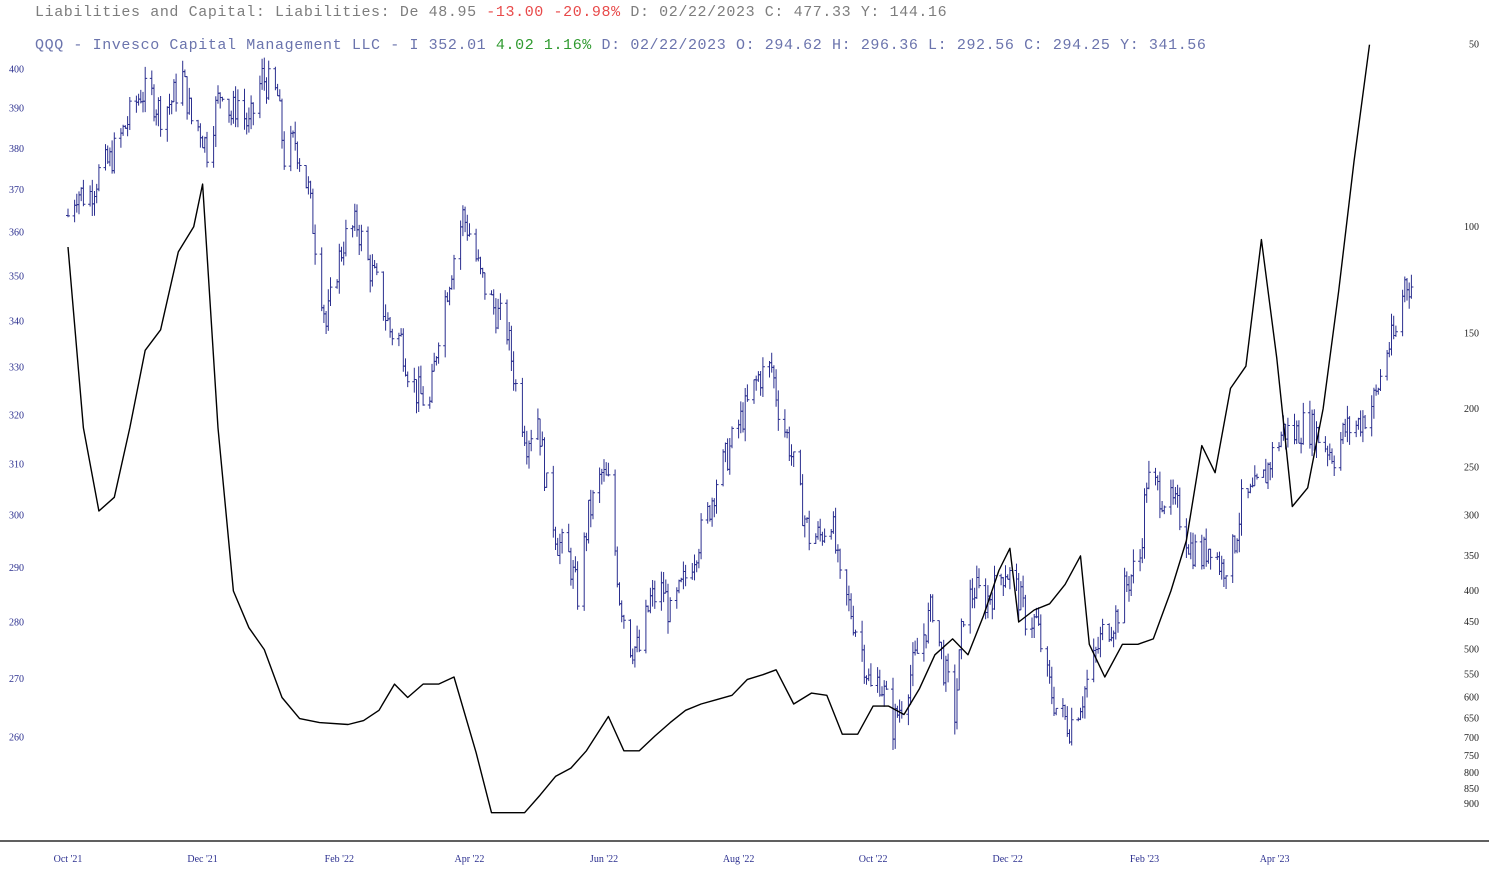 Image resolution: width=1489 pixels, height=881 pixels. What do you see at coordinates (1471, 650) in the screenshot?
I see `right-tick-label: 500` at bounding box center [1471, 650].